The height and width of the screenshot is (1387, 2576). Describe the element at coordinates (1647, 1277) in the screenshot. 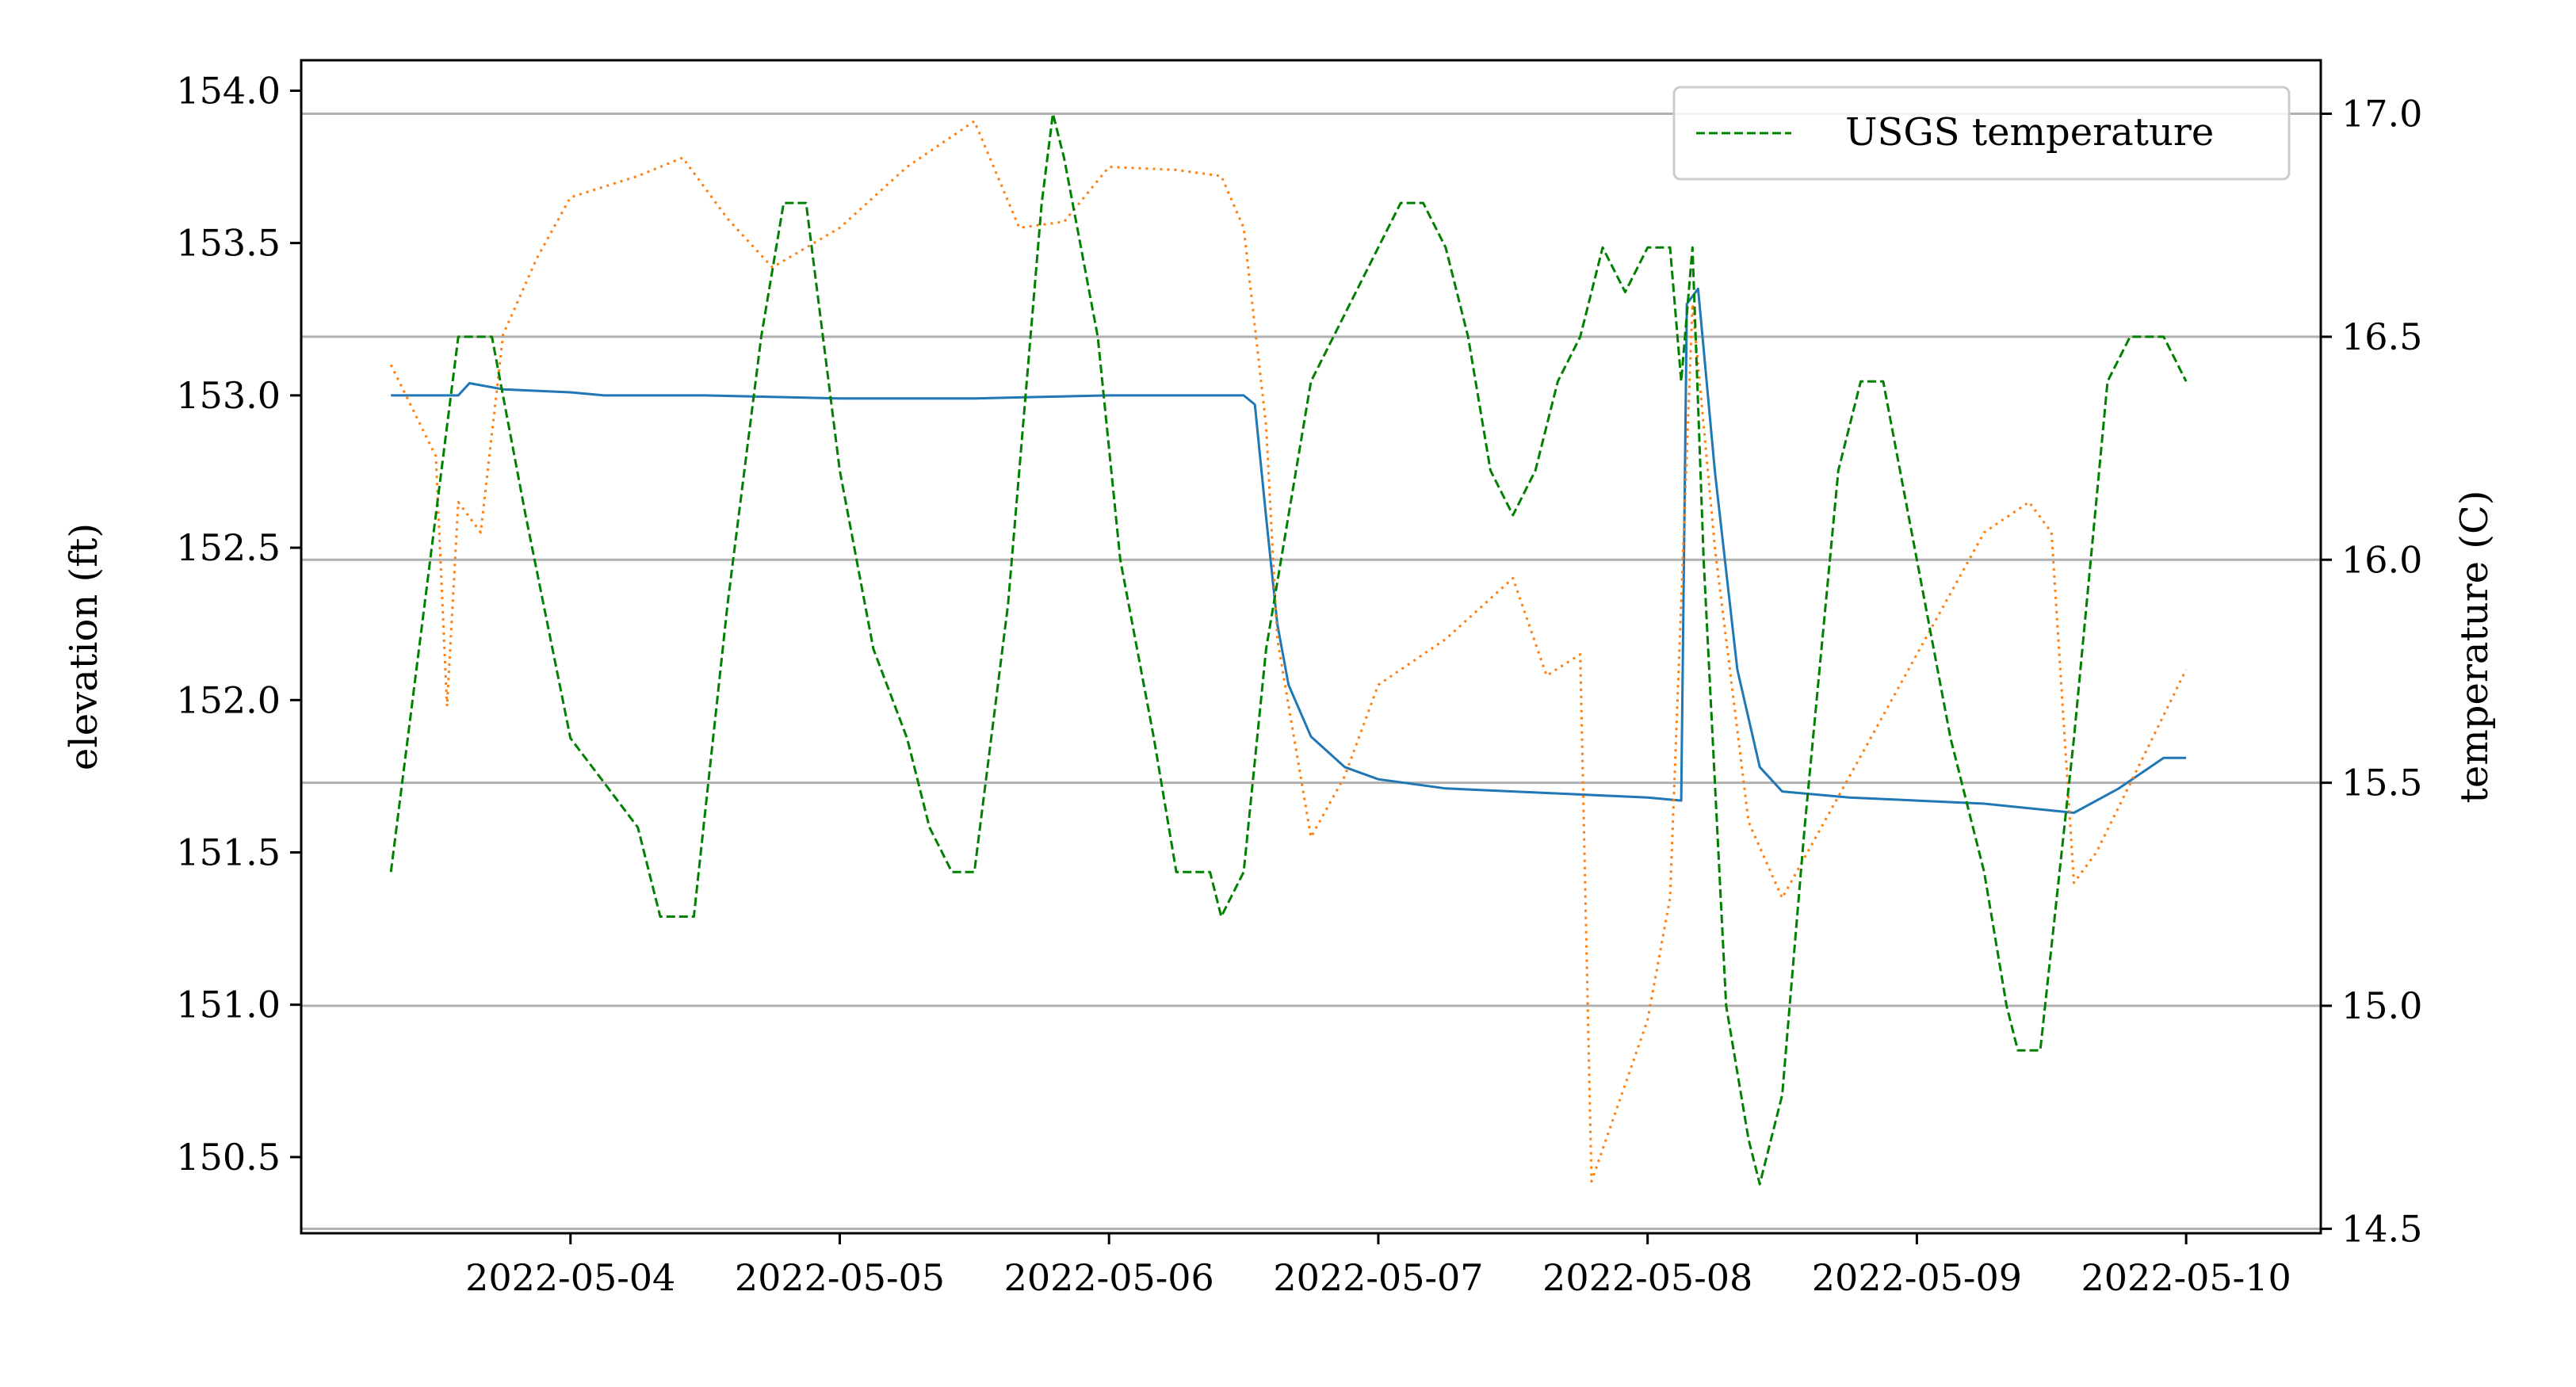

I see `x-tick-label: 2022-05-08` at that location.